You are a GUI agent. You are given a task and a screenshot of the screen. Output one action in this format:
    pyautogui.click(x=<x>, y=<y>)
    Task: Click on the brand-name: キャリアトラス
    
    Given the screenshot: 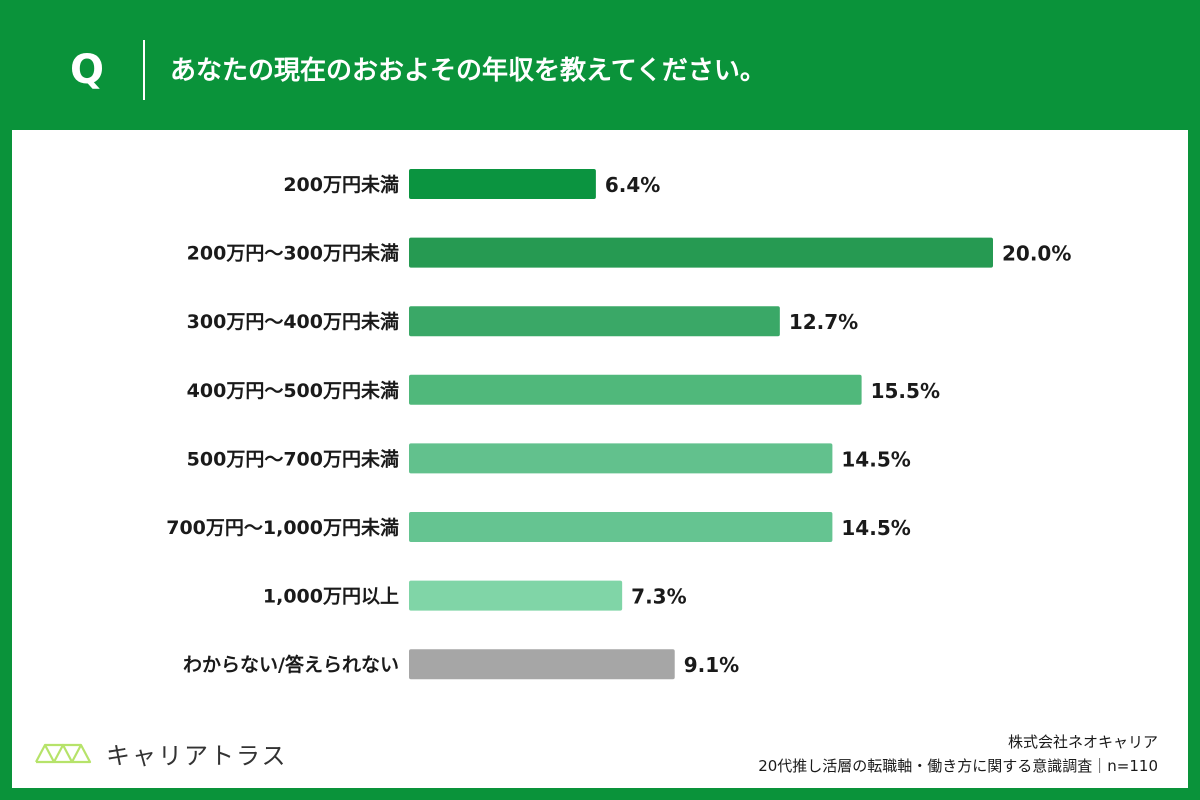 What is the action you would take?
    pyautogui.click(x=197, y=755)
    